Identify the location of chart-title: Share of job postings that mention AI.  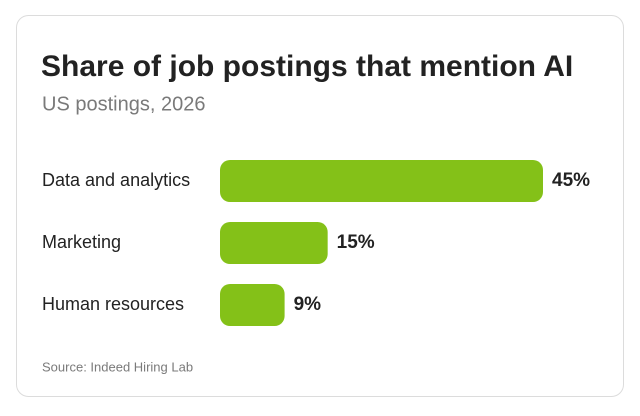
(307, 66).